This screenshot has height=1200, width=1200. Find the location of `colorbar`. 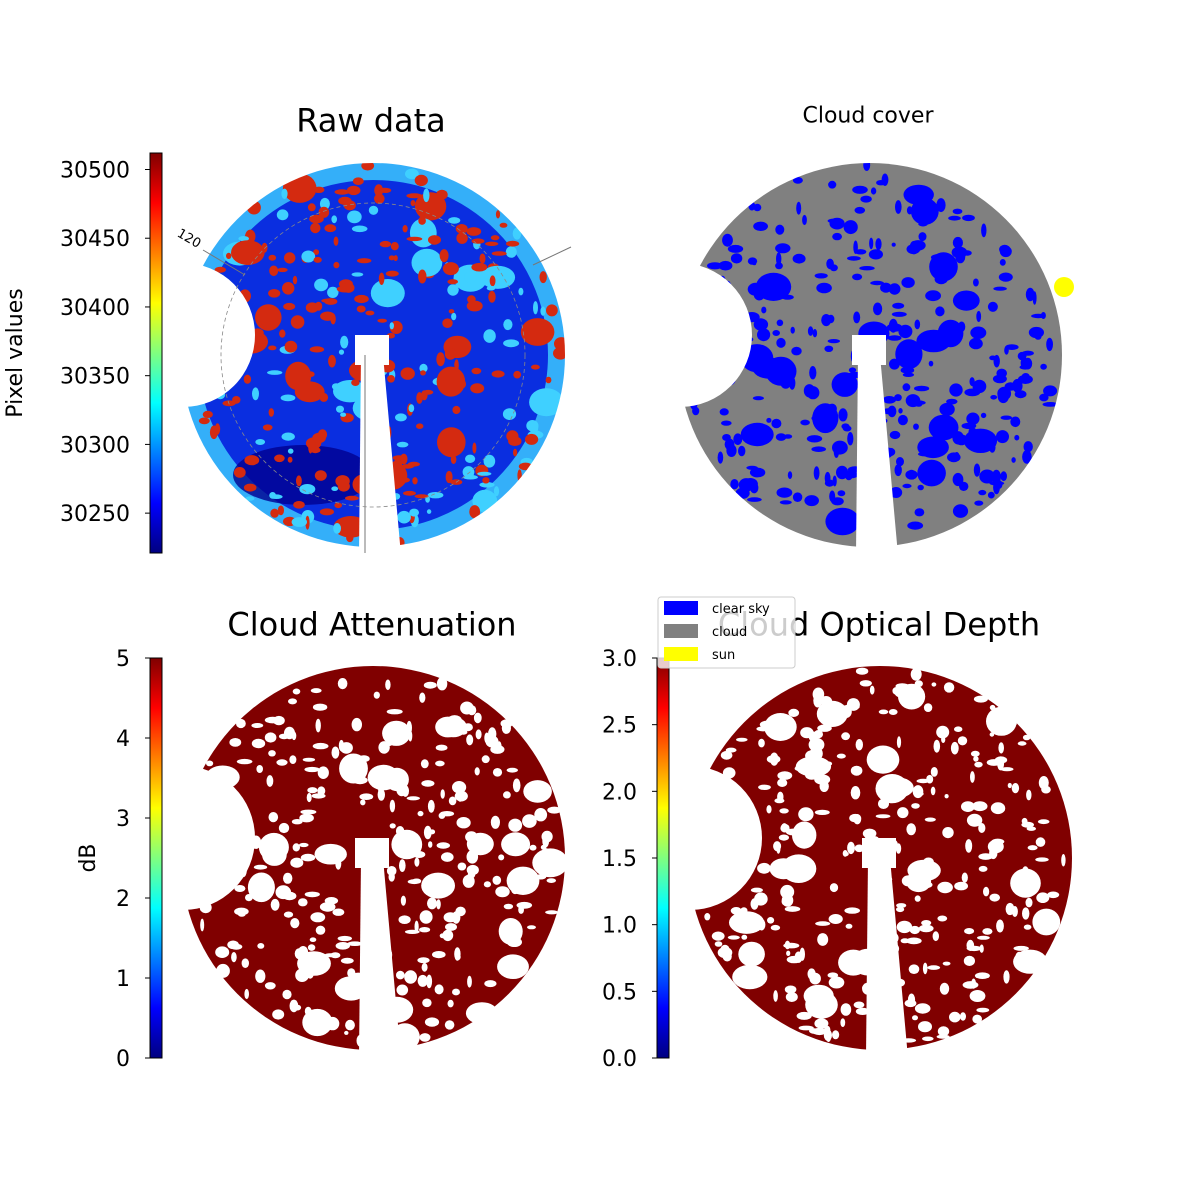

colorbar is located at coordinates (156, 353).